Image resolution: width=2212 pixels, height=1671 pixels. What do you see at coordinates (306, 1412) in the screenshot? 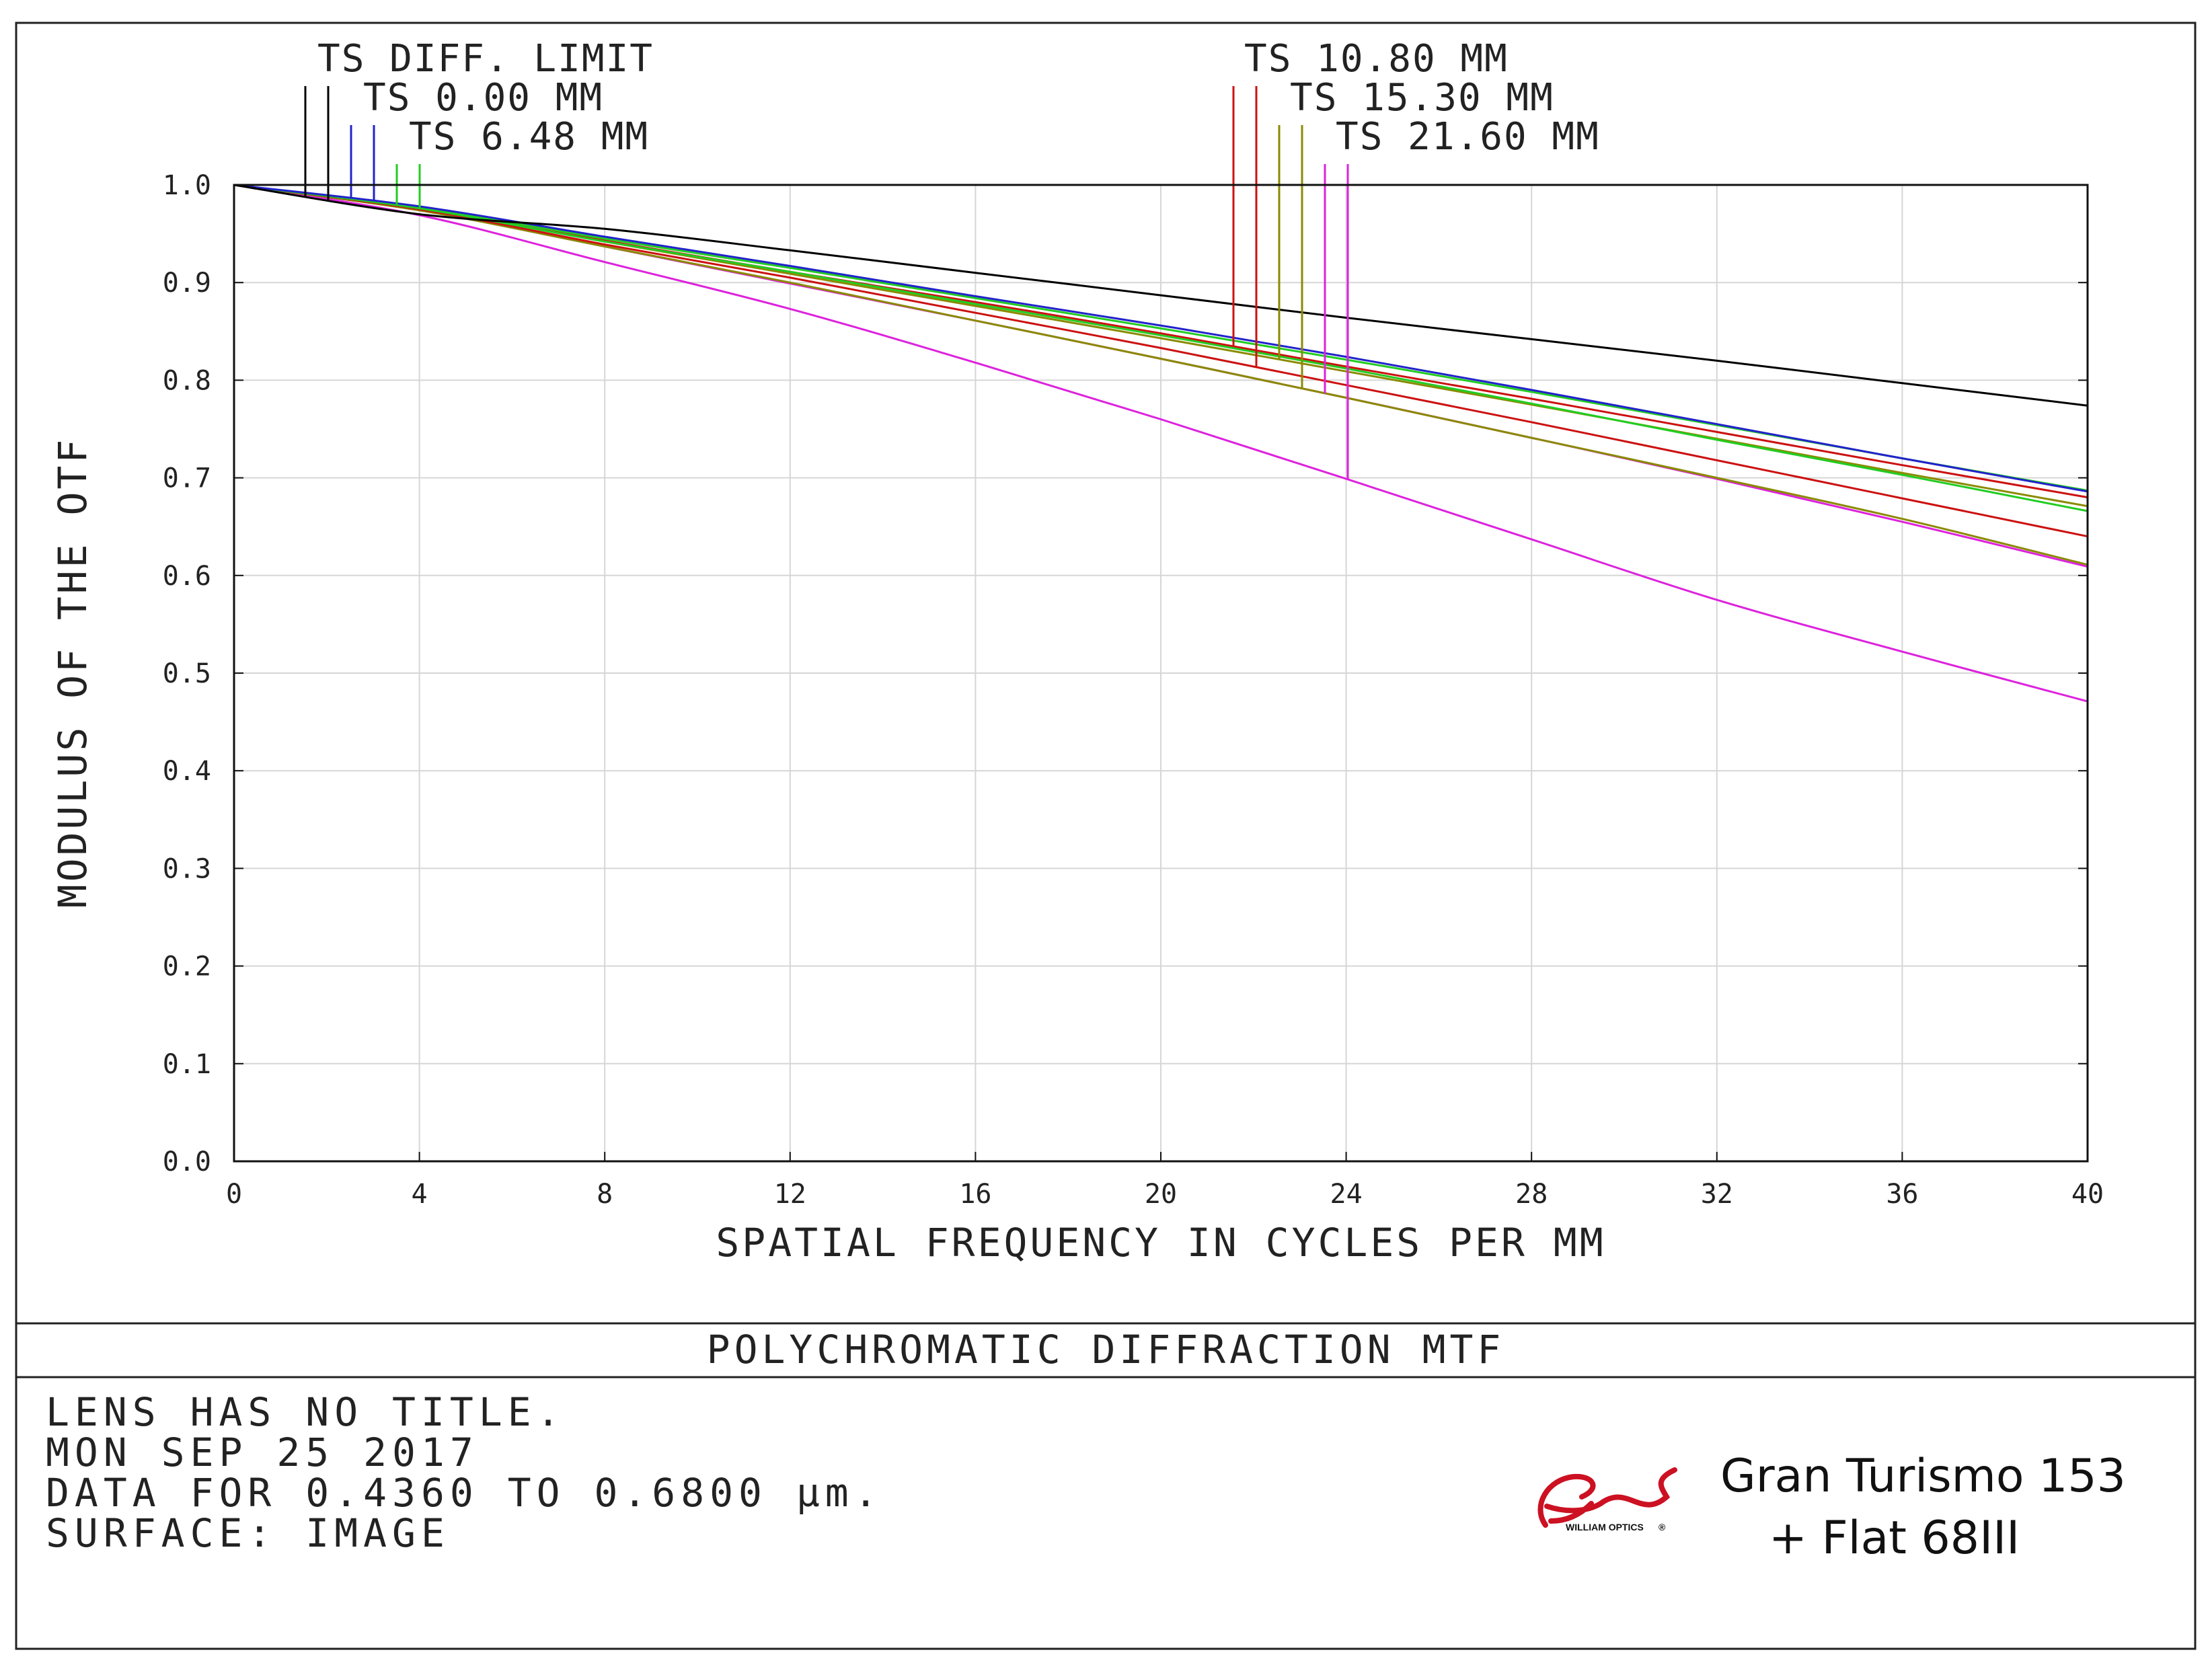
I see `info-line-lens: LENS HAS NO TITLE.` at bounding box center [306, 1412].